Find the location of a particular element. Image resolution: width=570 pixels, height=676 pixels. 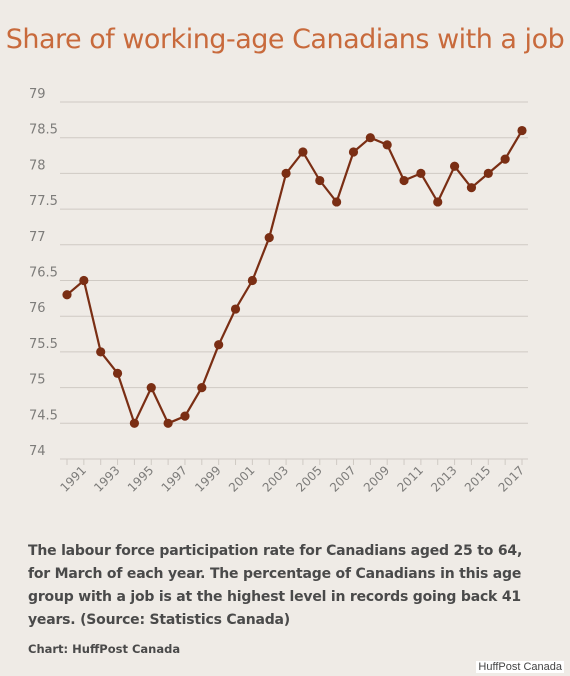

y-tick-label: 75.5 is located at coordinates (43, 344).